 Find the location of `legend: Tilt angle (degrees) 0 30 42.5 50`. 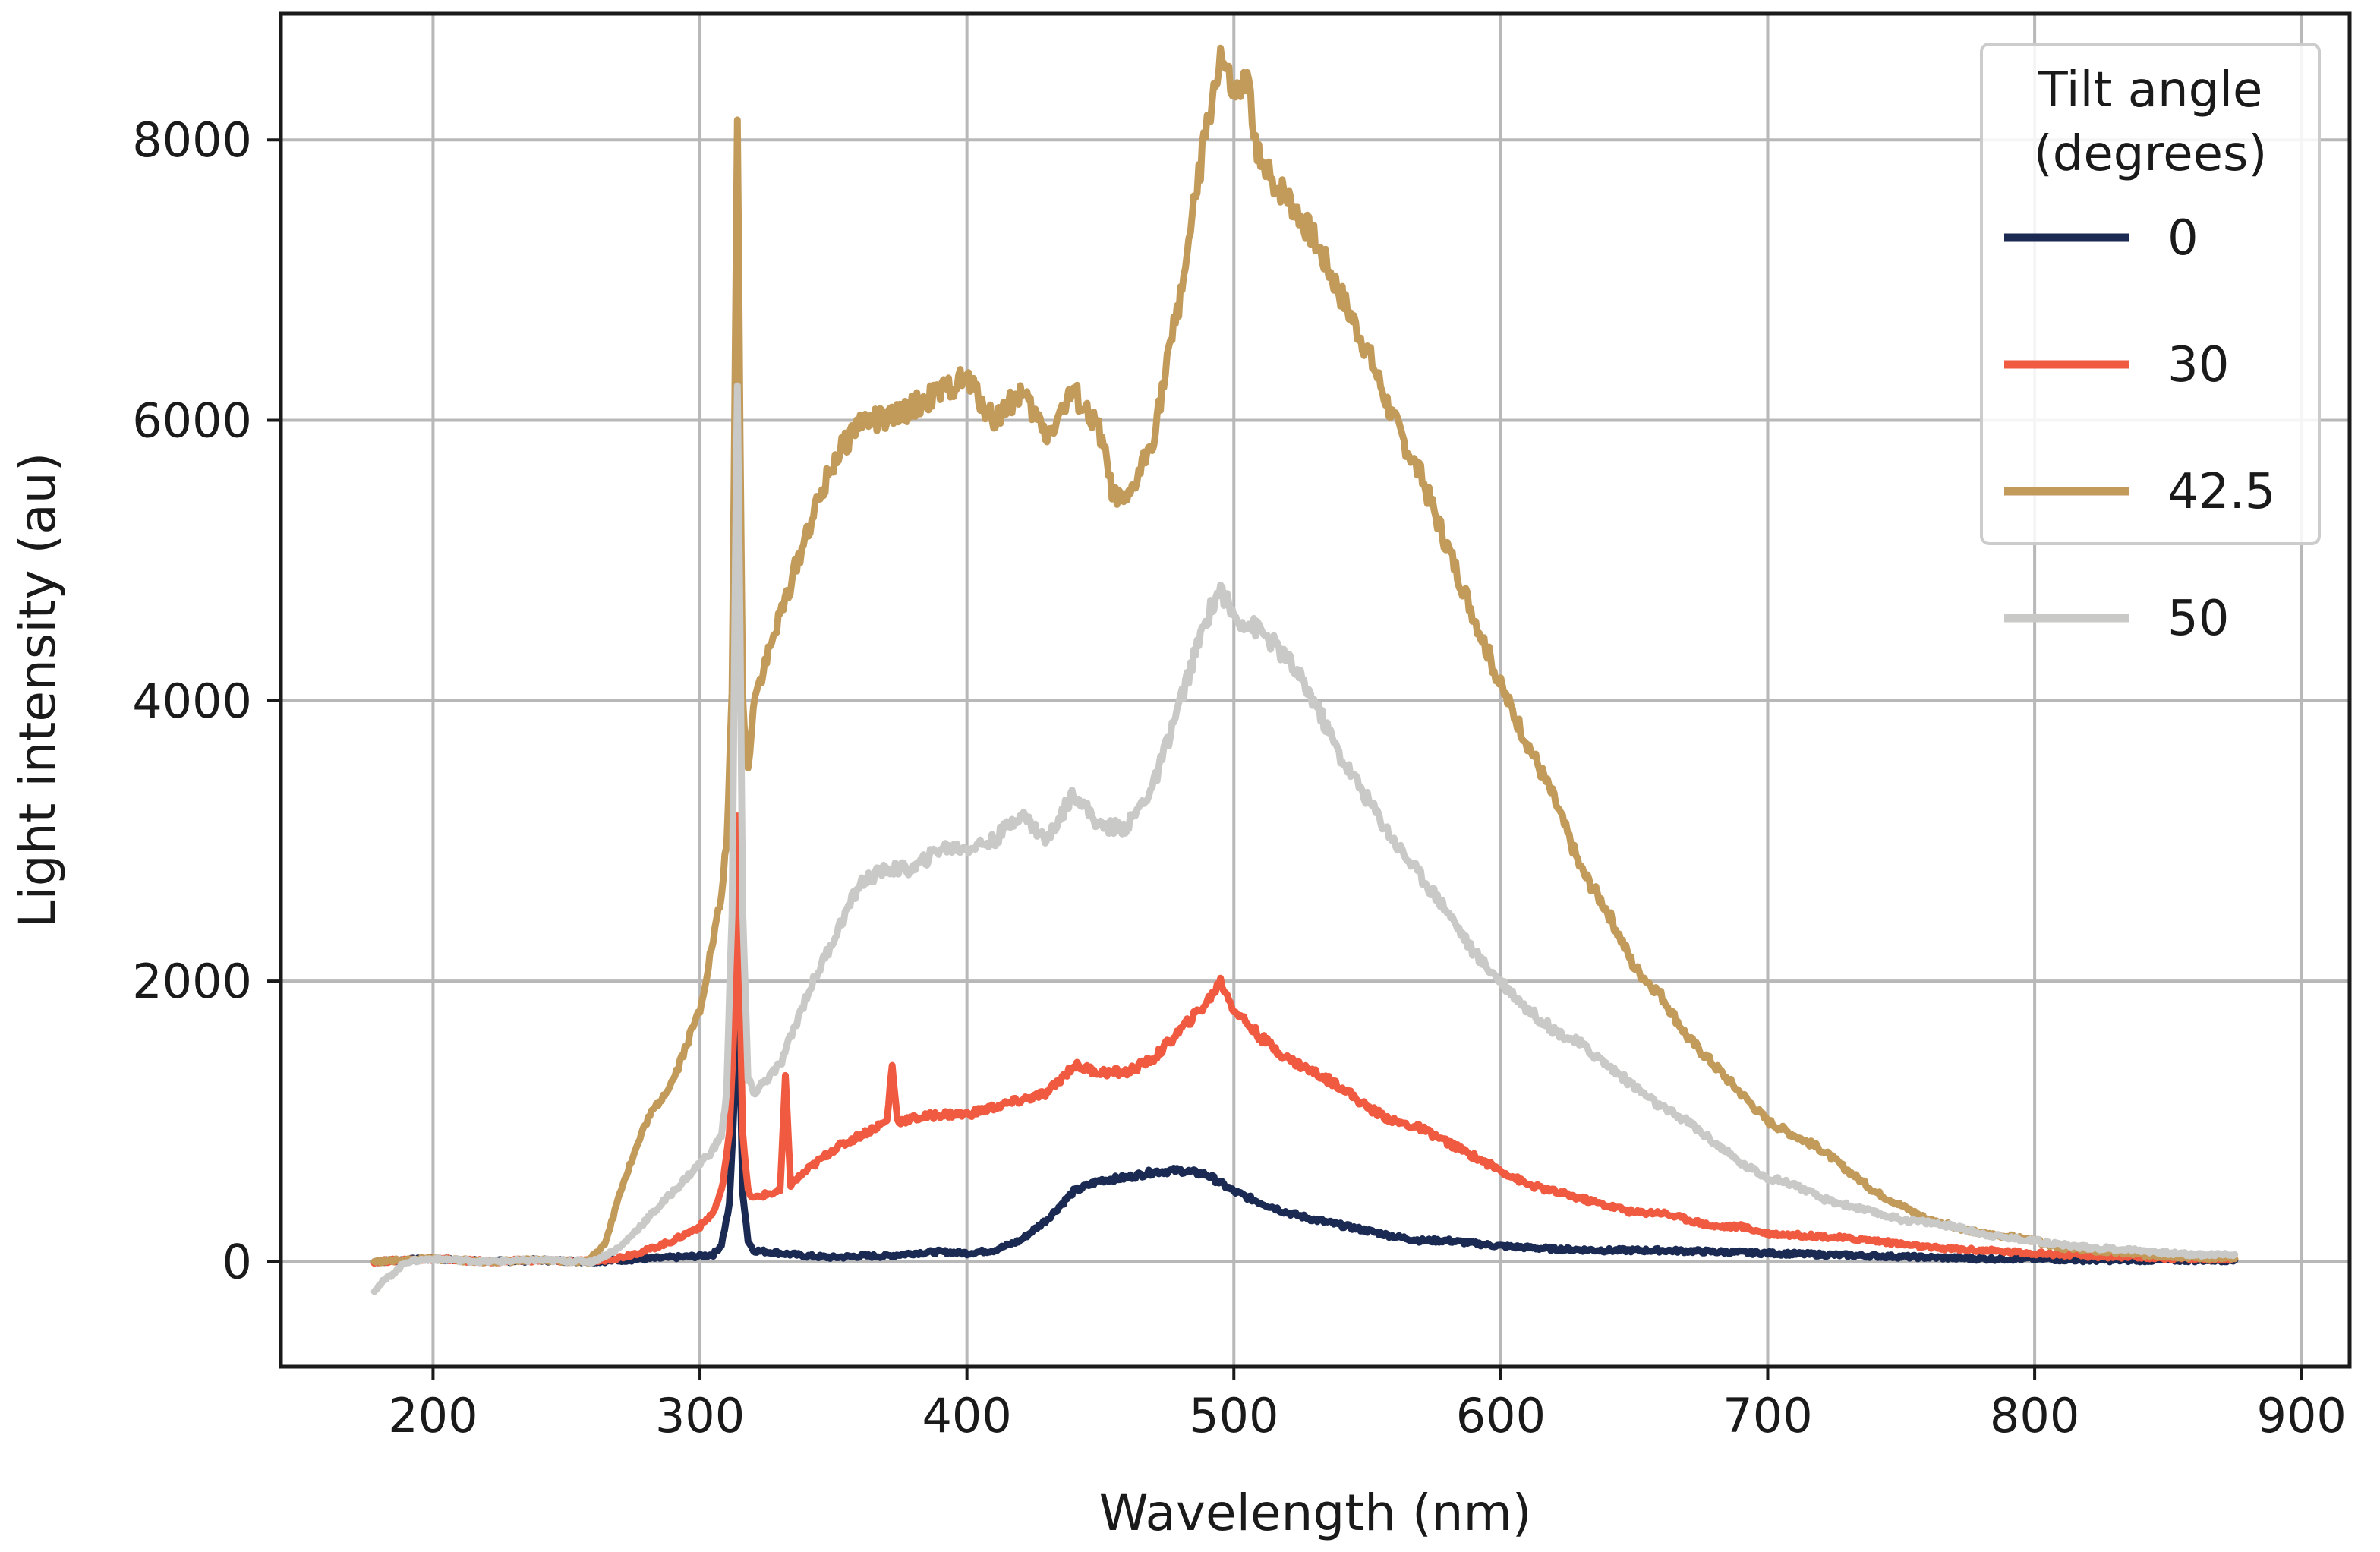

legend: Tilt angle (degrees) 0 30 42.5 50 is located at coordinates (2150, 345).